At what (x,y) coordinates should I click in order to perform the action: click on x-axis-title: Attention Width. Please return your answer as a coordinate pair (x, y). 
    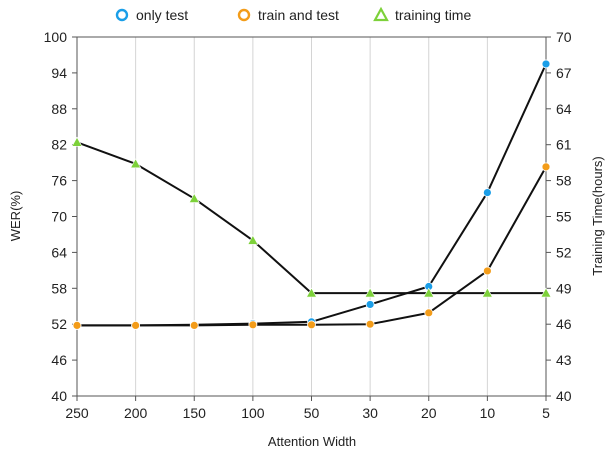
    Looking at the image, I should click on (312, 441).